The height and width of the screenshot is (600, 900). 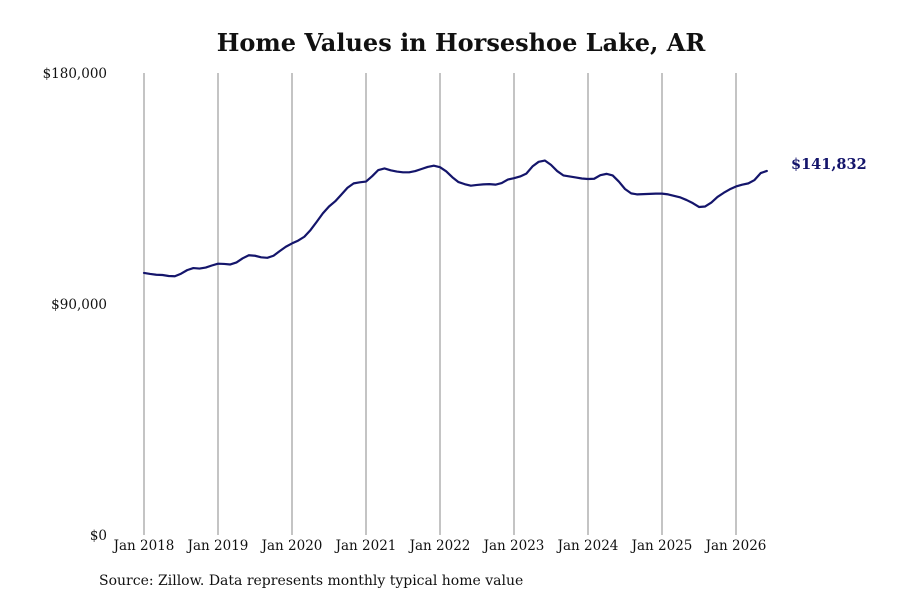 What do you see at coordinates (75, 74) in the screenshot?
I see `y-tick-label: $180,000` at bounding box center [75, 74].